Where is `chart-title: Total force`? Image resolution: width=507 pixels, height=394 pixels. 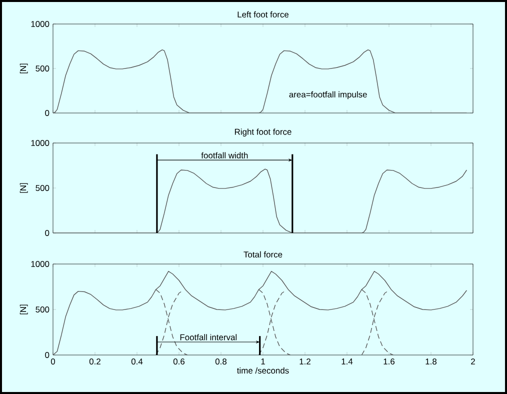
chart-title: Total force is located at coordinates (263, 254).